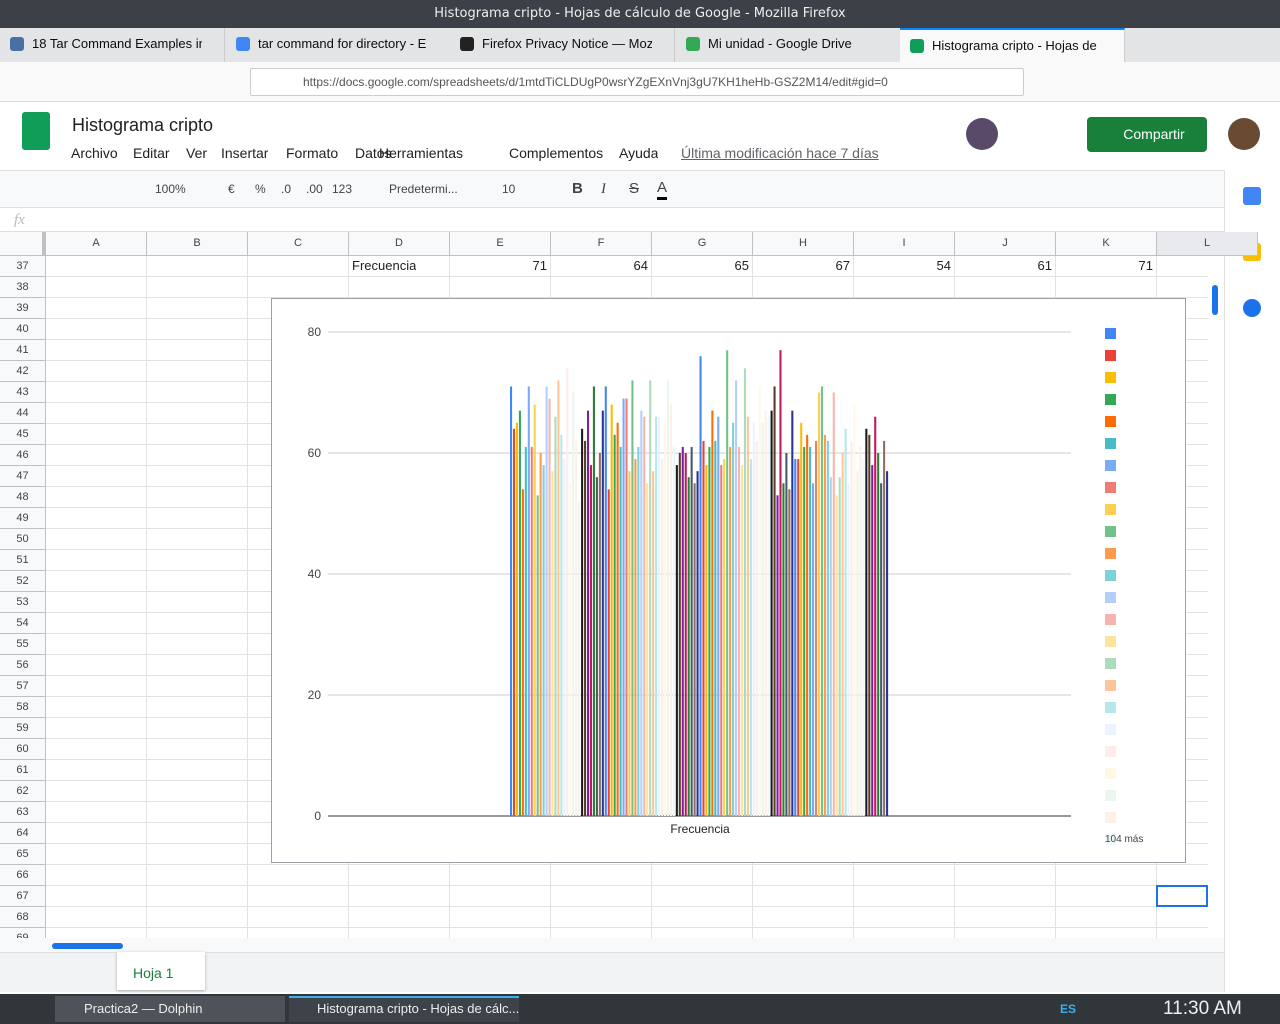 The height and width of the screenshot is (1024, 1280). I want to click on row-header: 51, so click(23, 560).